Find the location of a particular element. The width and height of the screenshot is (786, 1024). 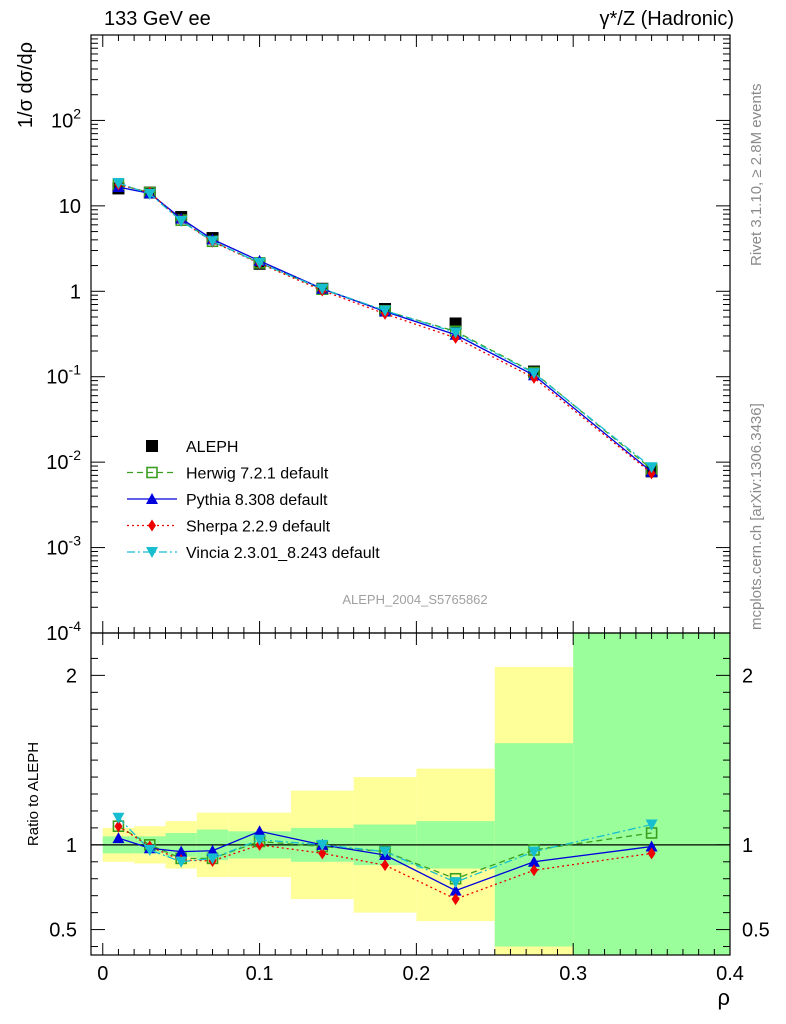

x-tick-label: 0.4 is located at coordinates (730, 974).